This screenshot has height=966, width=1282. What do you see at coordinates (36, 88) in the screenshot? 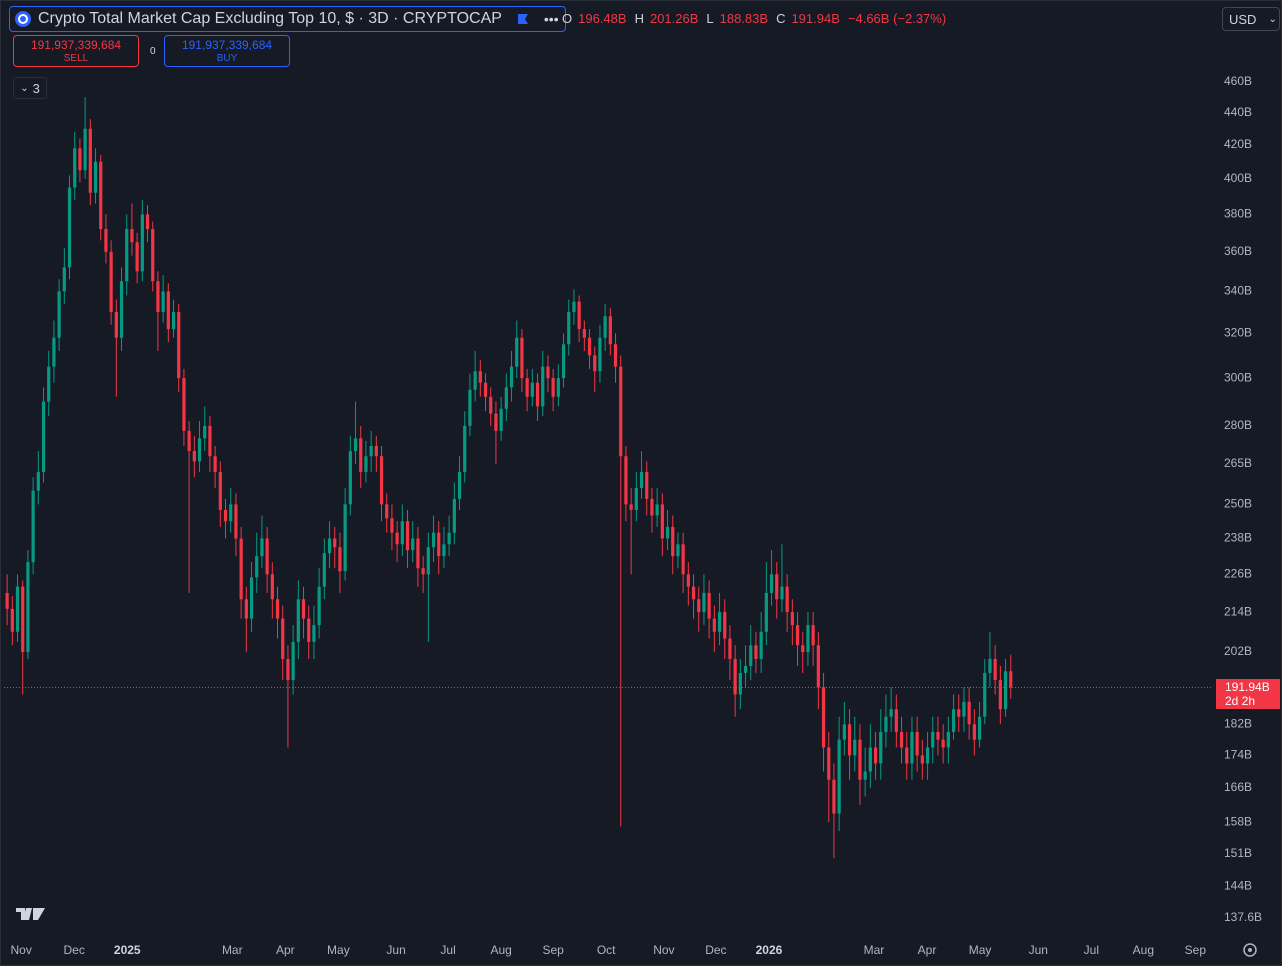
I see `indicator-count: 3` at bounding box center [36, 88].